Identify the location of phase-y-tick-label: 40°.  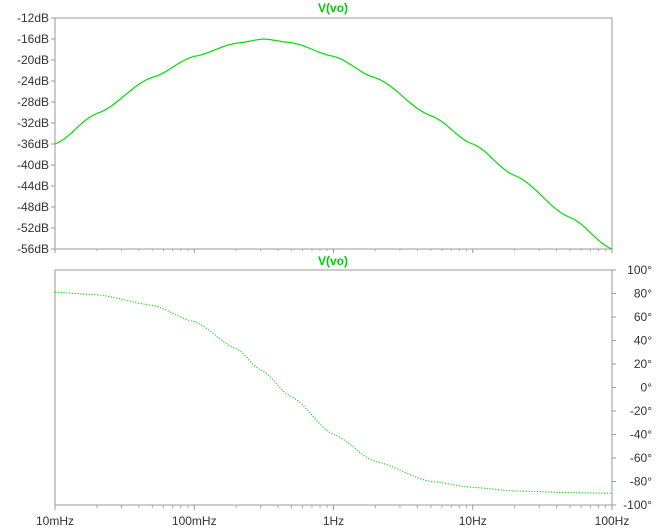
(643, 341).